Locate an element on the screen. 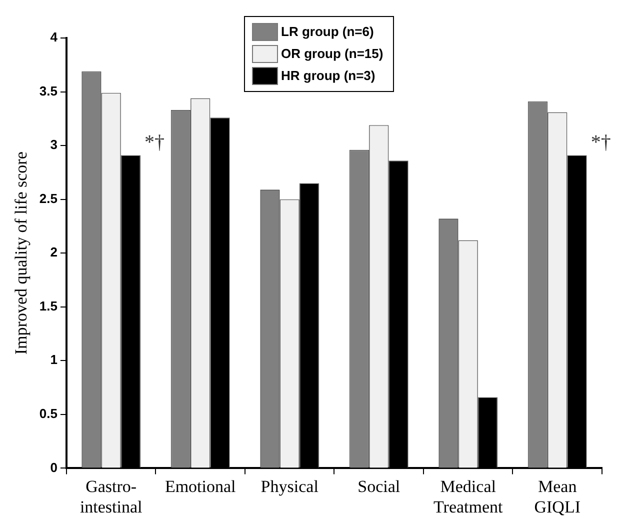 This screenshot has height=529, width=634. x-tick-label: Mean GIQLI is located at coordinates (557, 496).